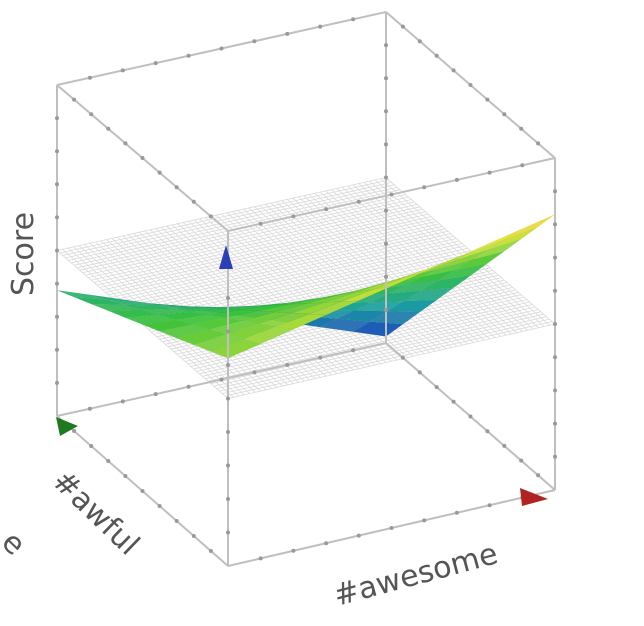 This screenshot has height=626, width=644. What do you see at coordinates (16, 544) in the screenshot?
I see `truncated-axis-label: e` at bounding box center [16, 544].